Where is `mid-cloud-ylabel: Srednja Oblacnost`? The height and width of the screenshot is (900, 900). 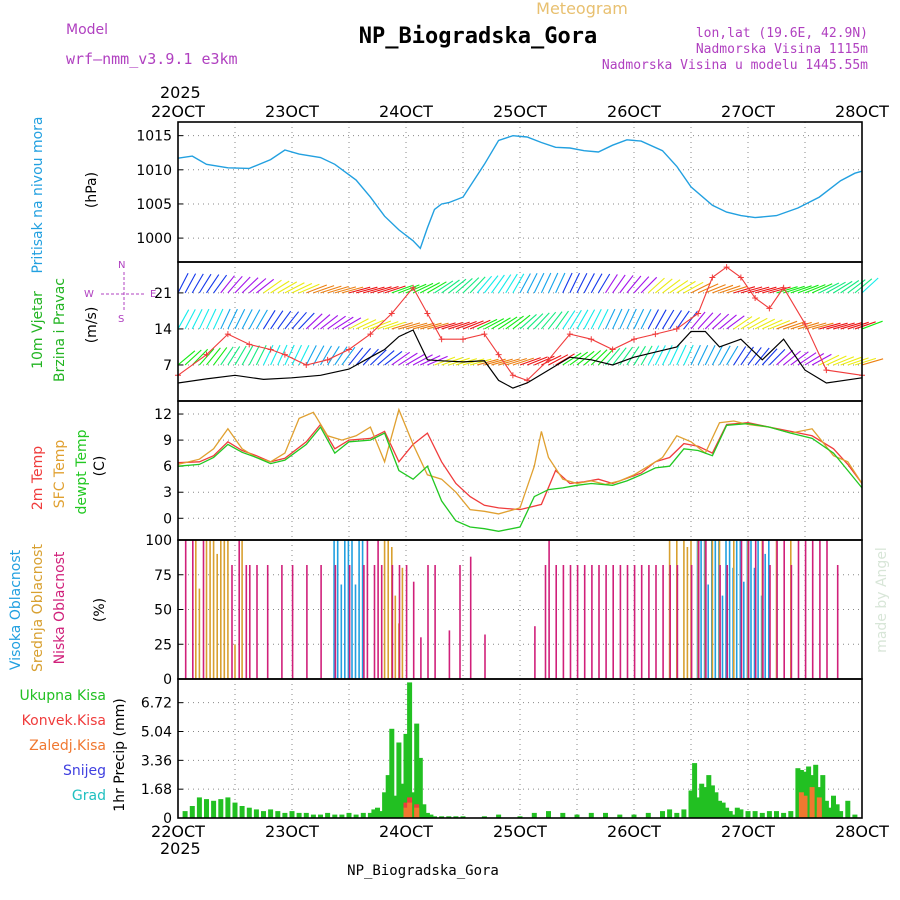 mid-cloud-ylabel: Srednja Oblacnost is located at coordinates (38, 608).